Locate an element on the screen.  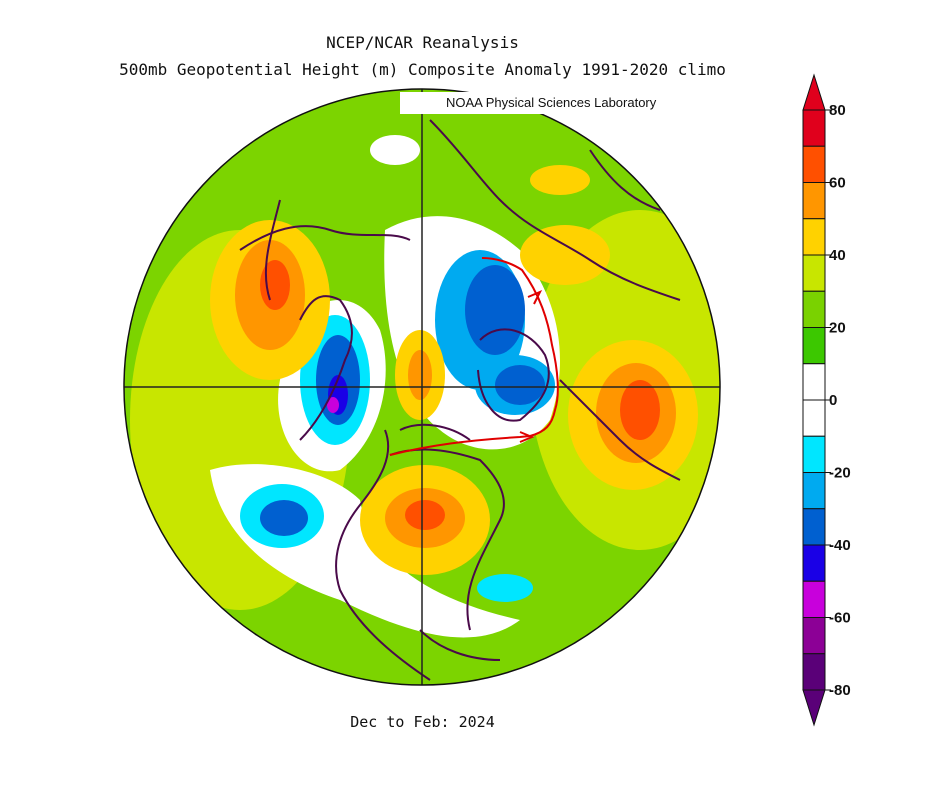
colorbar-label: 60 is located at coordinates (837, 183).